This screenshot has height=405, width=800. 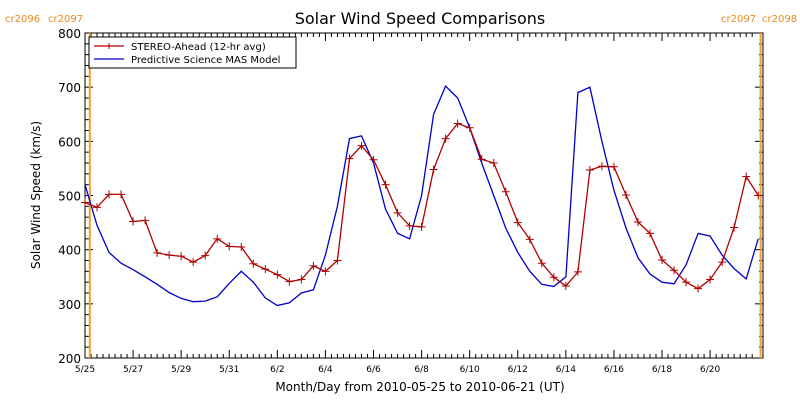 What do you see at coordinates (181, 370) in the screenshot?
I see `x-tick-label: 5/29` at bounding box center [181, 370].